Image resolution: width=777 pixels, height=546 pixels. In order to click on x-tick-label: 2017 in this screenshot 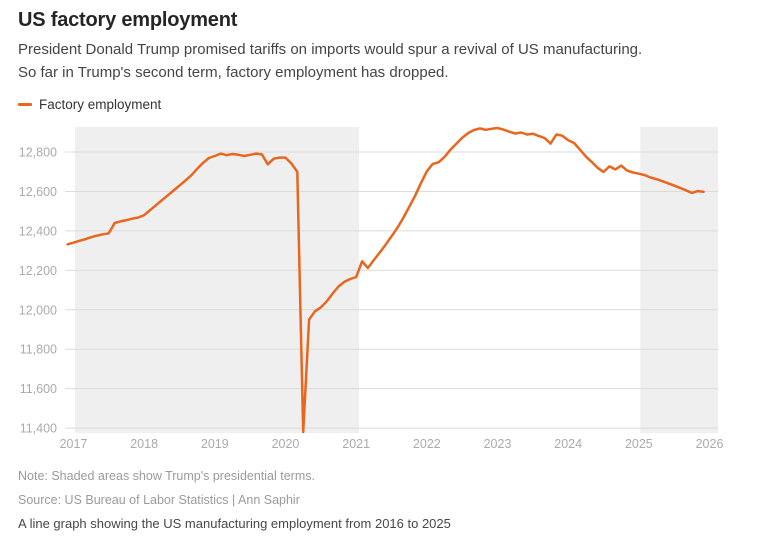, I will do `click(74, 444)`.